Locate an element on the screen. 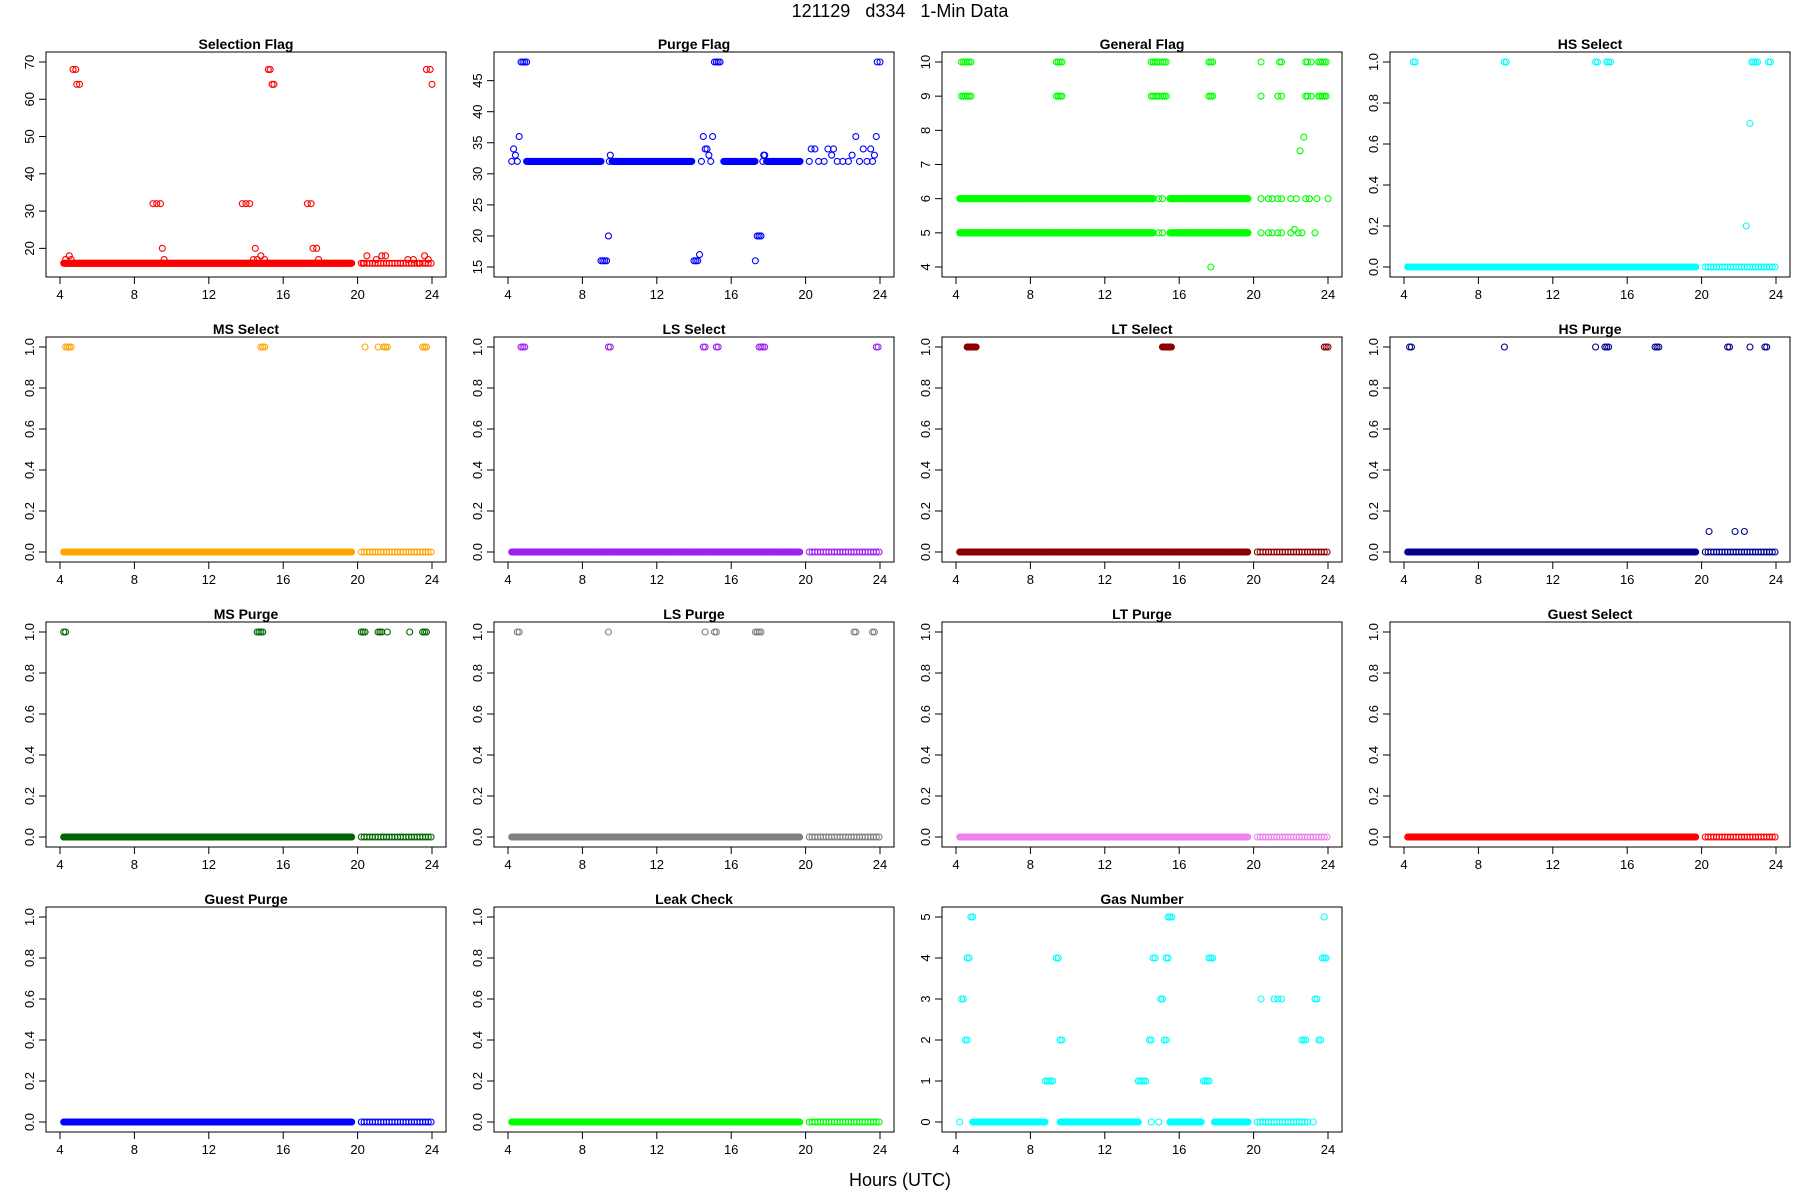 The width and height of the screenshot is (1800, 1200). subplot-title: MS Purge is located at coordinates (246, 614).